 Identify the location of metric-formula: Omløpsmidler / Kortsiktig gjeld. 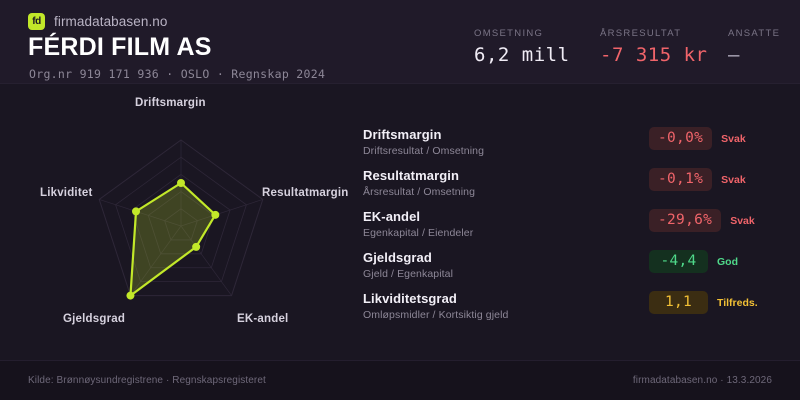
(436, 315).